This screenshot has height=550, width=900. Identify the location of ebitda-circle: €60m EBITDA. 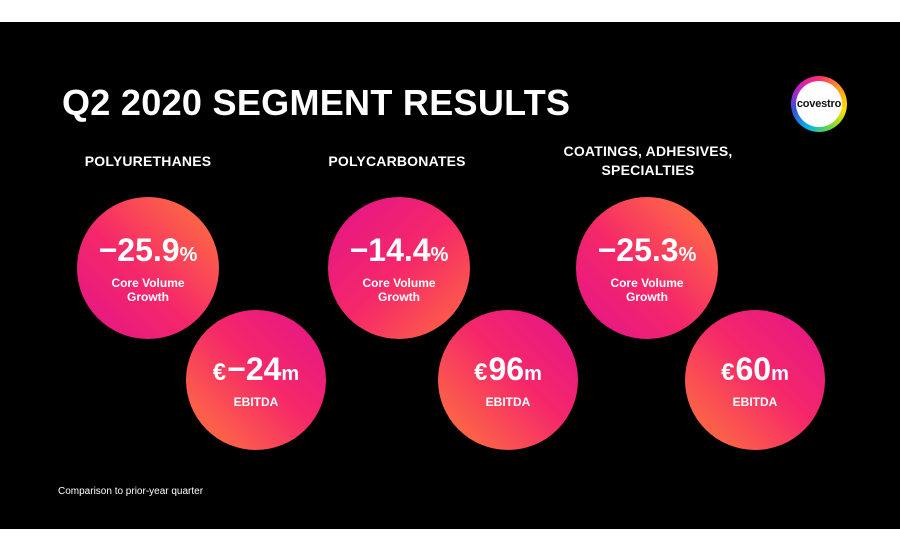
(755, 380).